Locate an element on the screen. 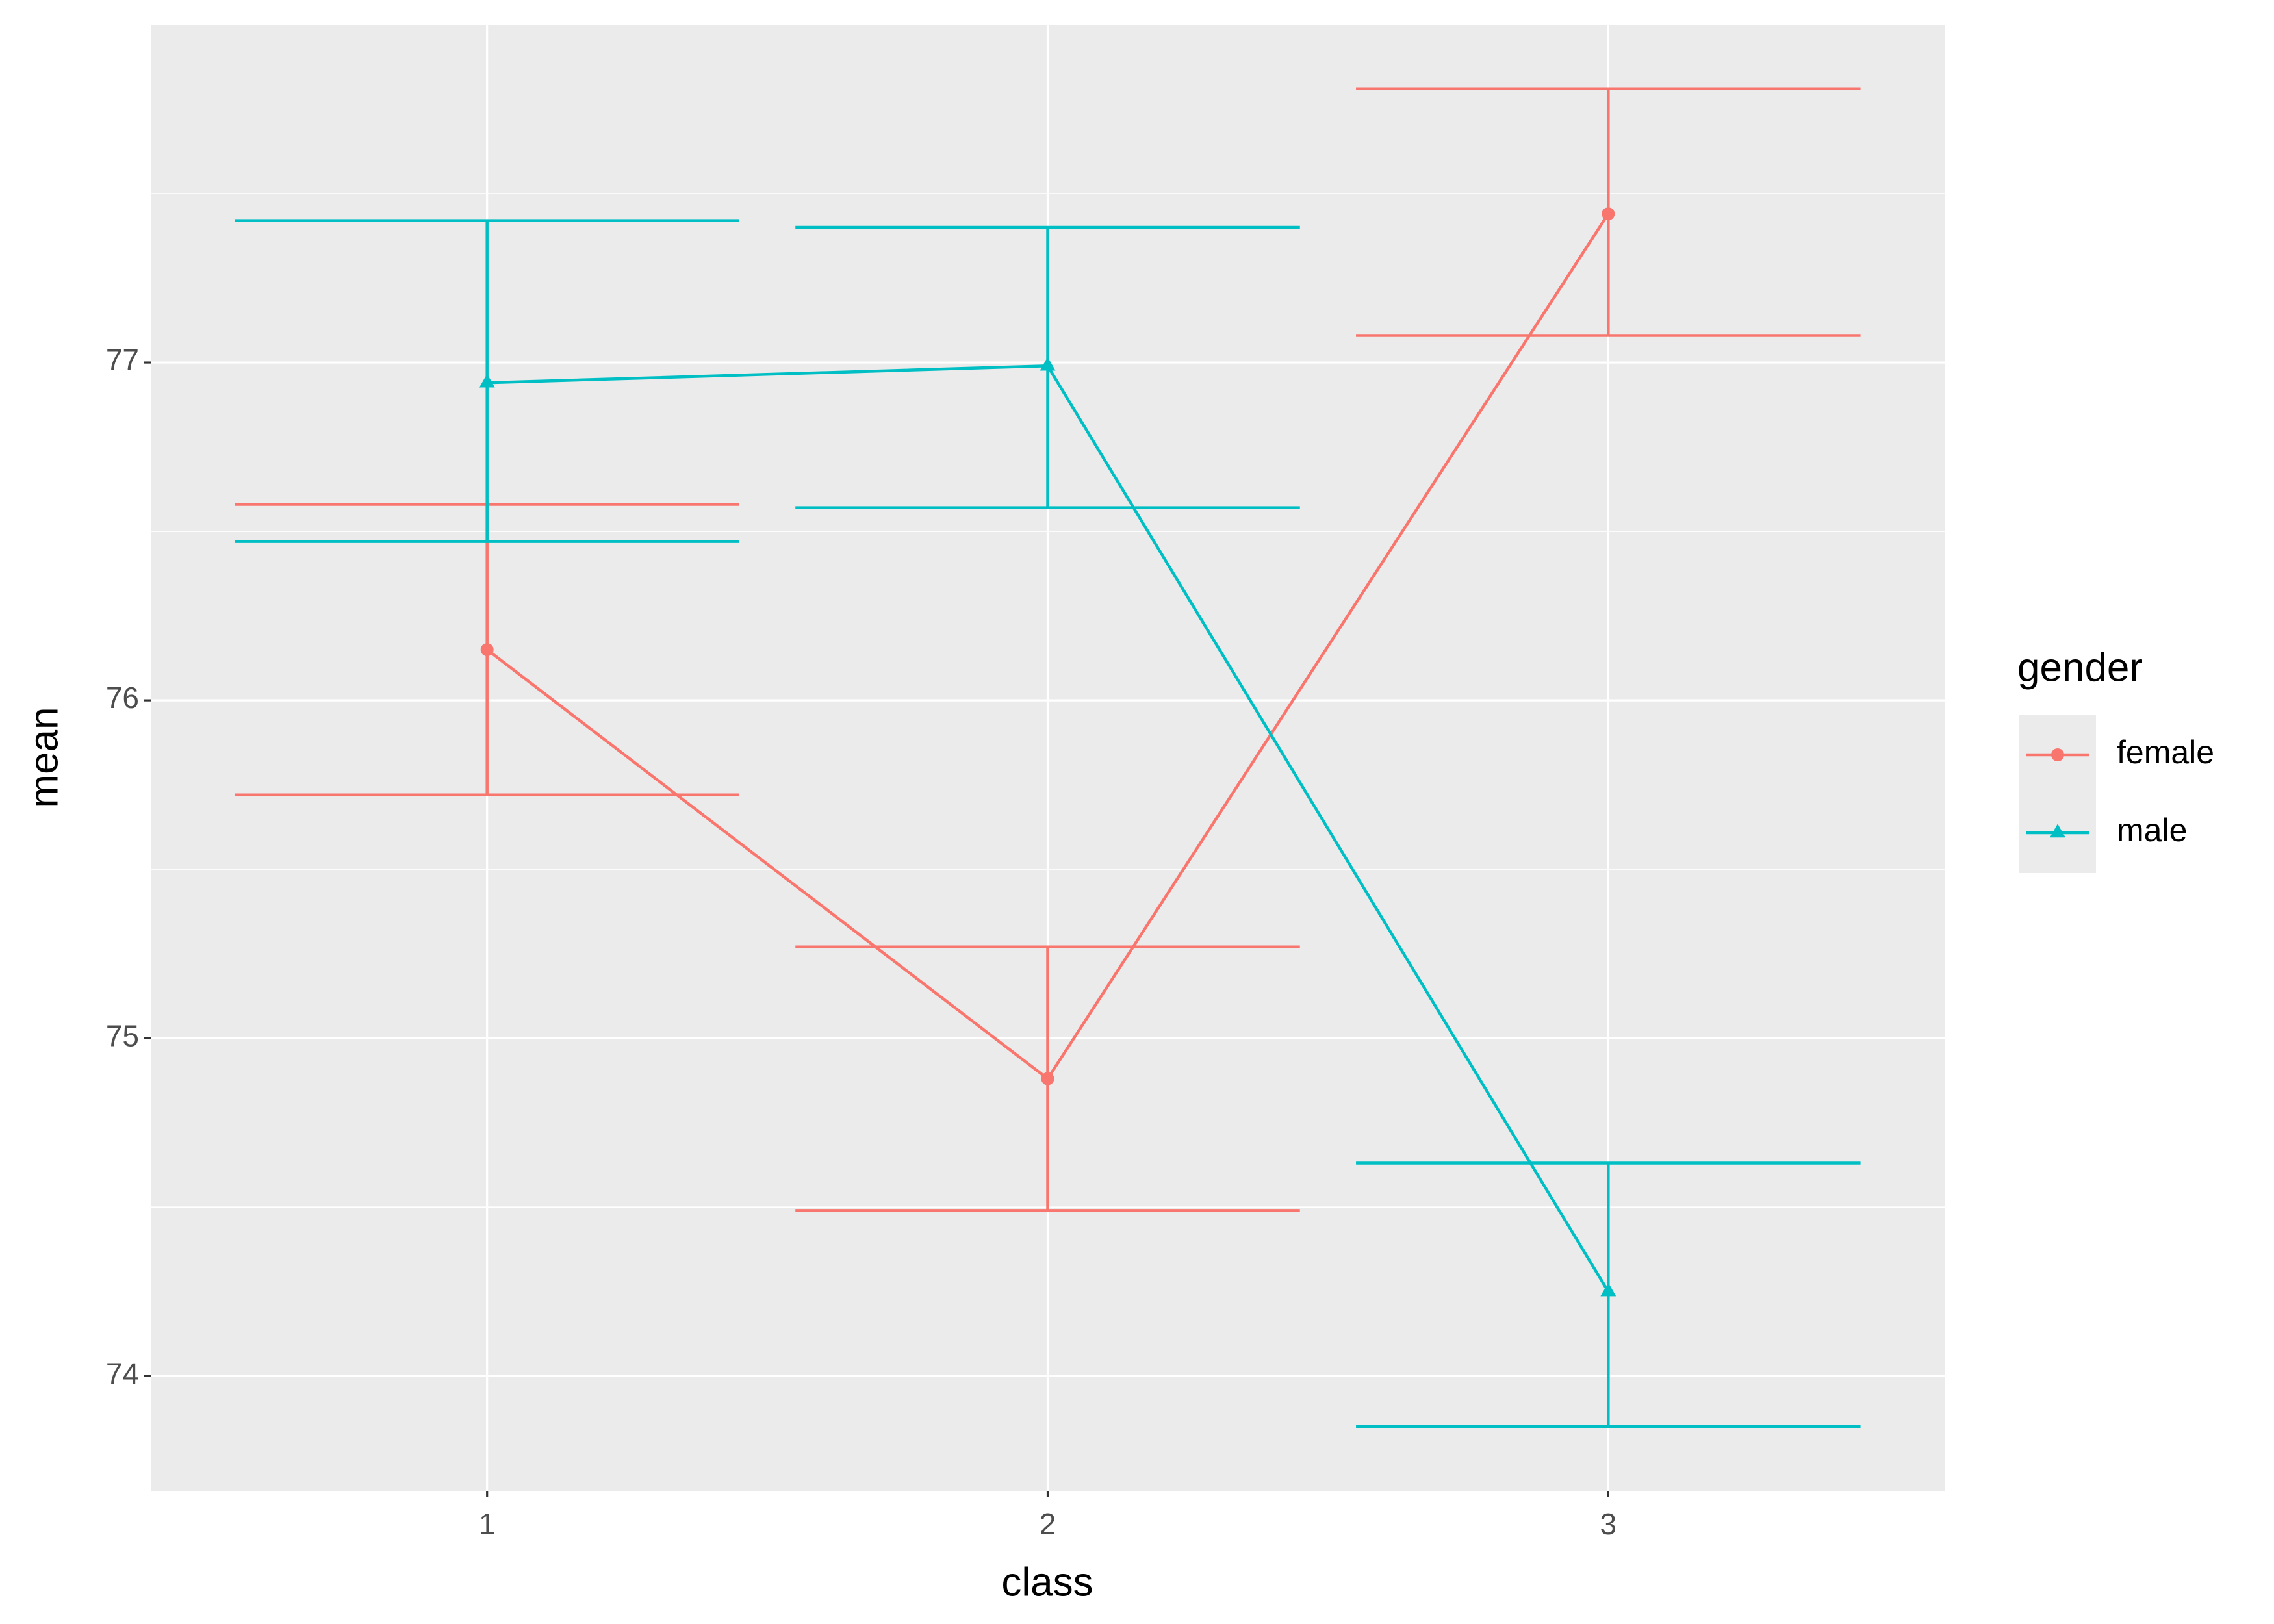 The width and height of the screenshot is (2274, 1624). x-tick-label: 1 is located at coordinates (487, 1524).